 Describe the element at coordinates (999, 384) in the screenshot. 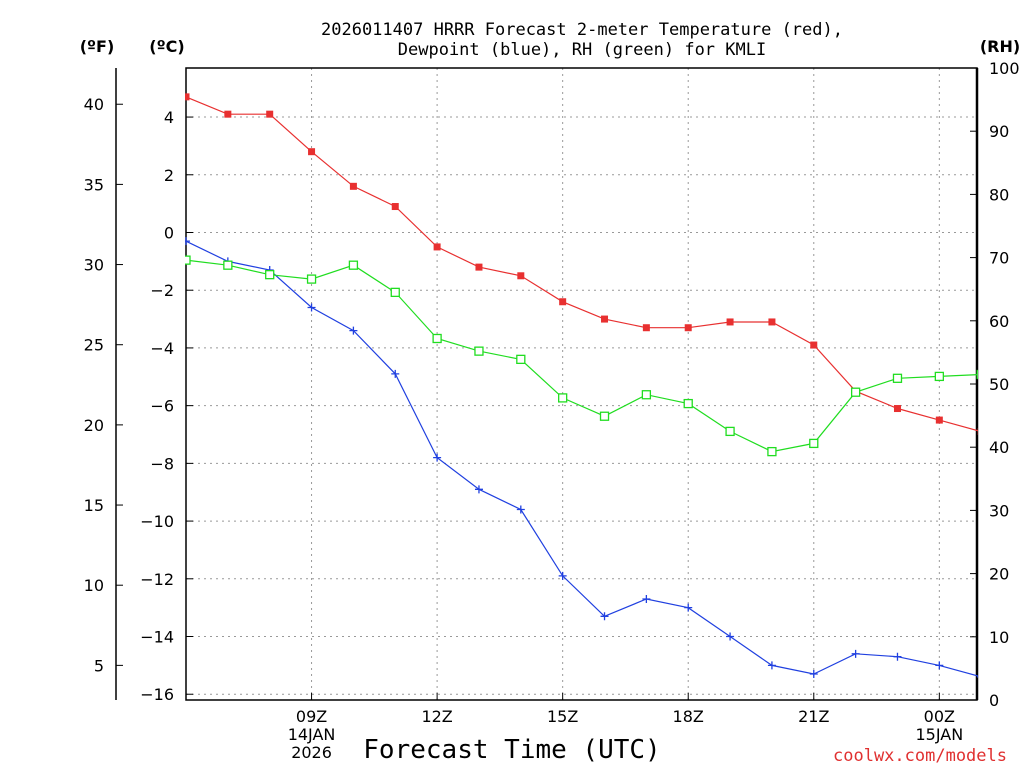

I see `rh-tick-label: 50` at that location.